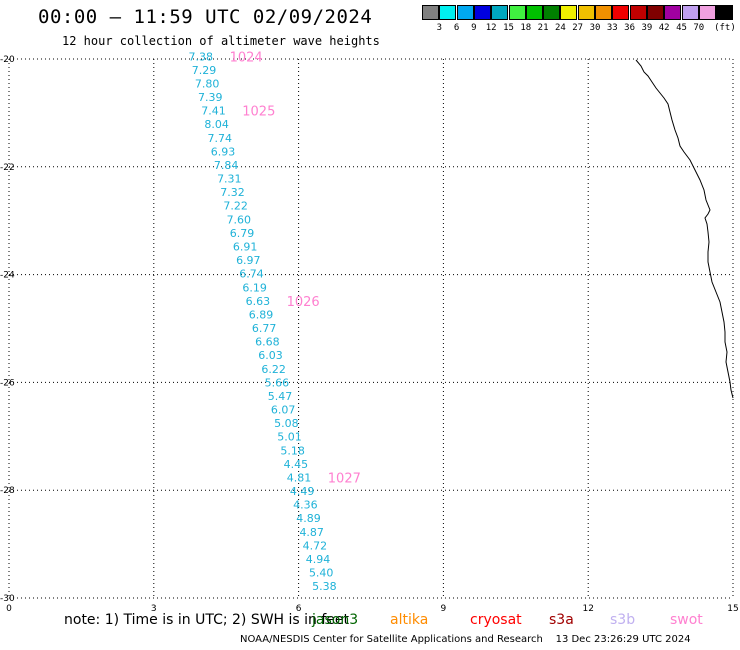  What do you see at coordinates (229, 179) in the screenshot?
I see `swh-value: 7.31` at bounding box center [229, 179].